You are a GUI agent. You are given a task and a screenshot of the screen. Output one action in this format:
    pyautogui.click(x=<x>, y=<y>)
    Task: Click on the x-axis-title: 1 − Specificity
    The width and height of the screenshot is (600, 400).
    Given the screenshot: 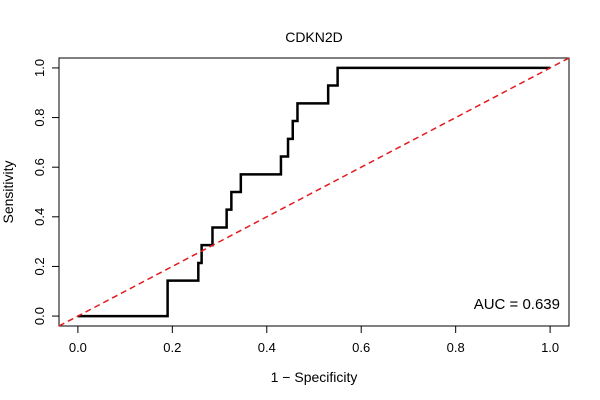 What is the action you would take?
    pyautogui.click(x=314, y=377)
    